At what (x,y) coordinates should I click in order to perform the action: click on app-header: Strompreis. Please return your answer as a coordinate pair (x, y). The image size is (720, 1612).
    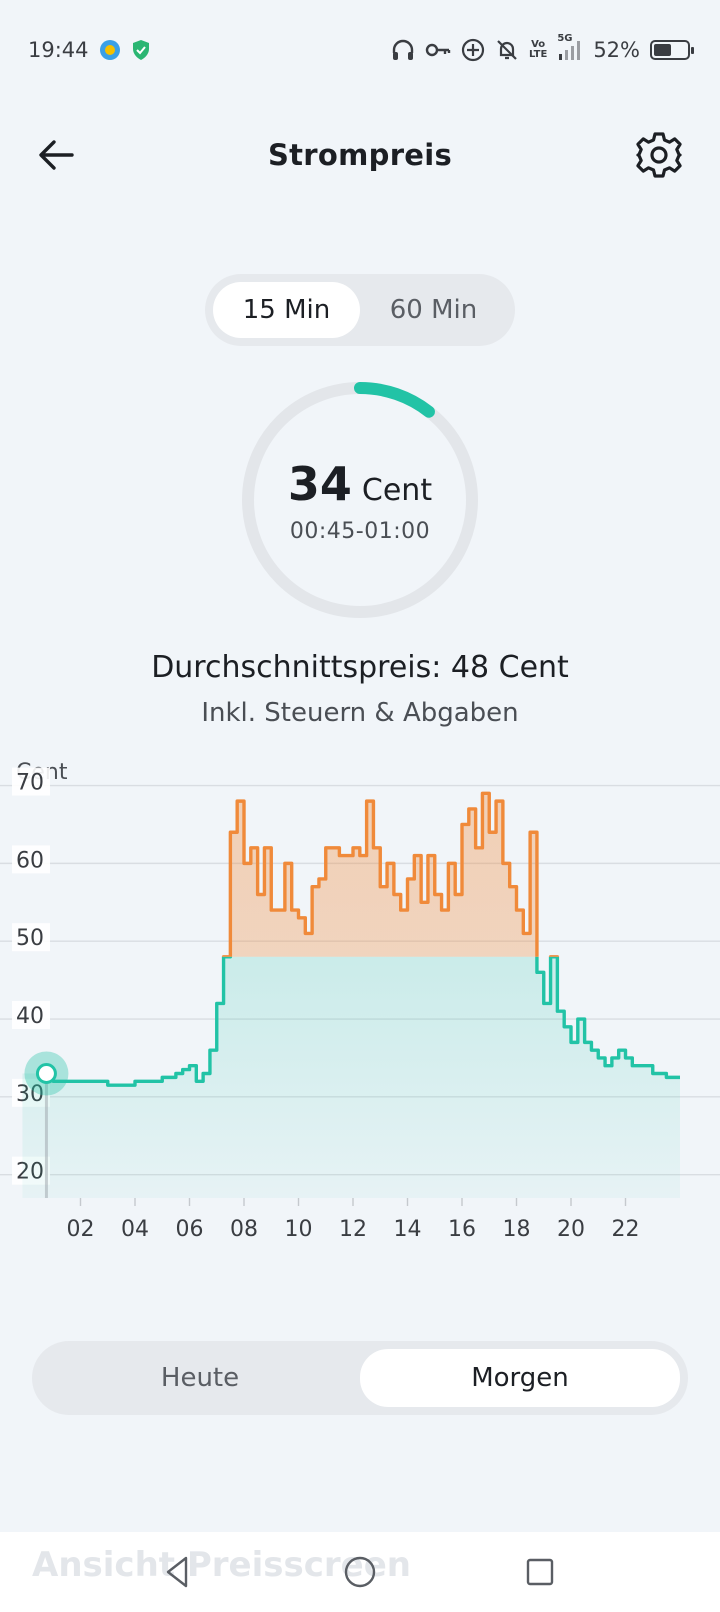
    Looking at the image, I should click on (360, 155).